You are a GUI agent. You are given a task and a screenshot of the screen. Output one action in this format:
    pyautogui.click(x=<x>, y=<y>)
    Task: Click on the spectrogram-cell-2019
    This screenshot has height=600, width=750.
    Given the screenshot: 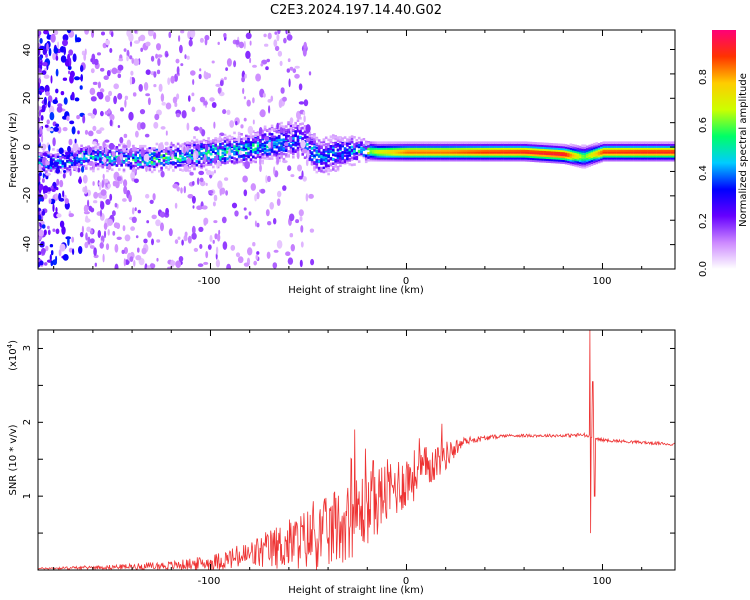 What is the action you would take?
    pyautogui.click(x=408, y=144)
    